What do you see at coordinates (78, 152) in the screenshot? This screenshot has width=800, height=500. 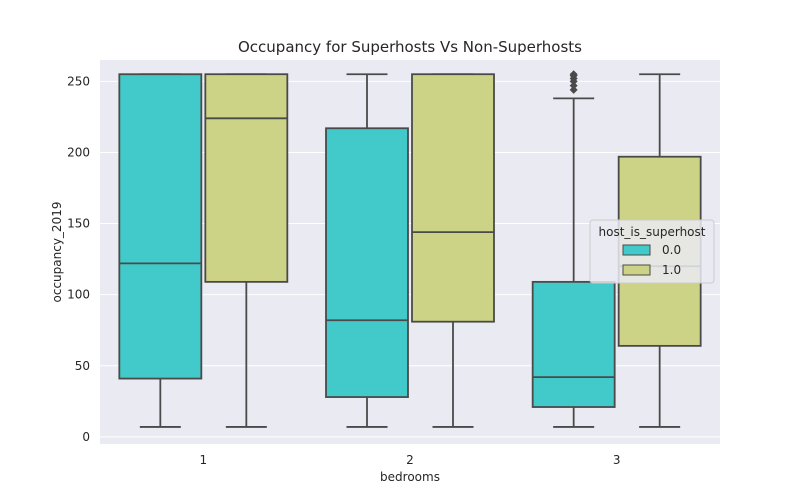 I see `y-tick-label: 200` at bounding box center [78, 152].